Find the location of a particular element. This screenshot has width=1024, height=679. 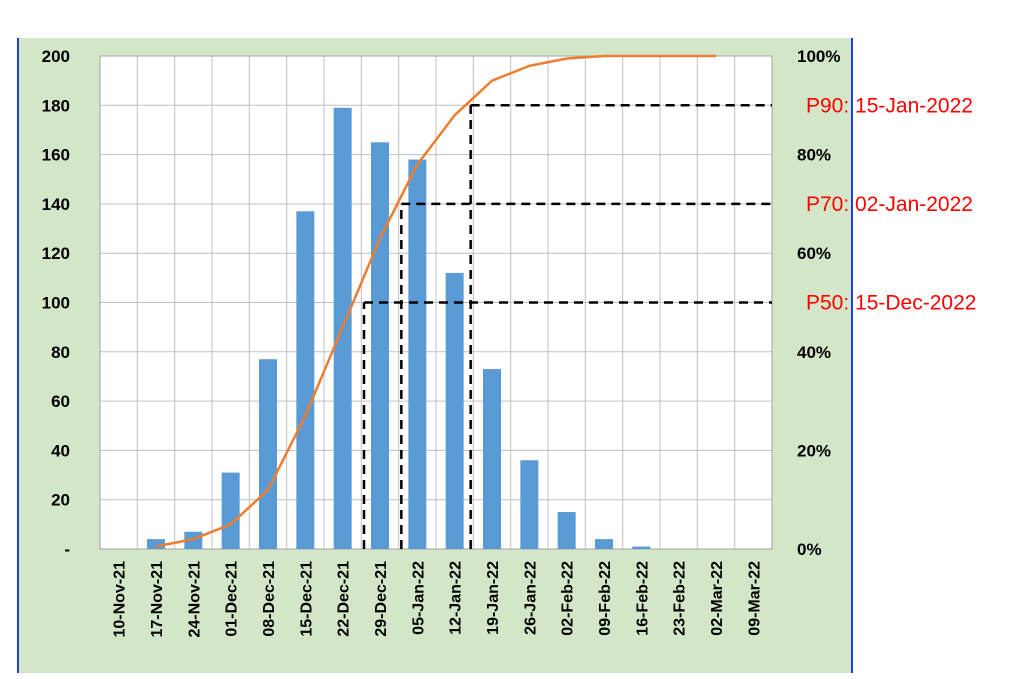

x-tick-label: 15-Dec-21 is located at coordinates (306, 599).